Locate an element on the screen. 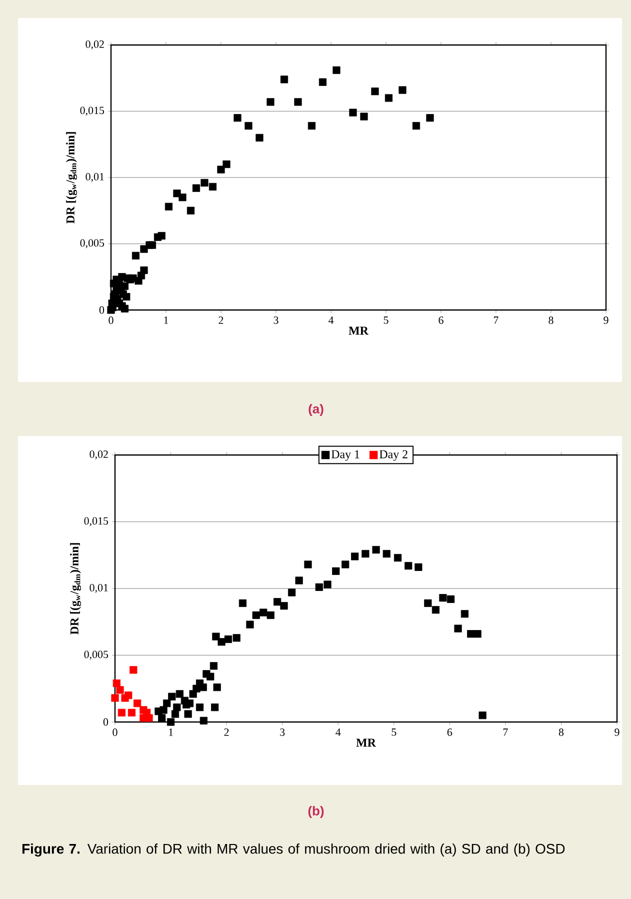  x-tick-label: 3 is located at coordinates (276, 320).